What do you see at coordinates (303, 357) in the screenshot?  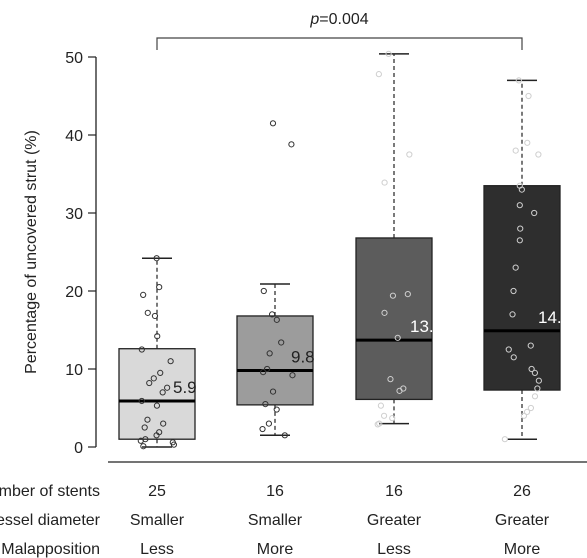 I see `median-label: 9.8` at bounding box center [303, 357].